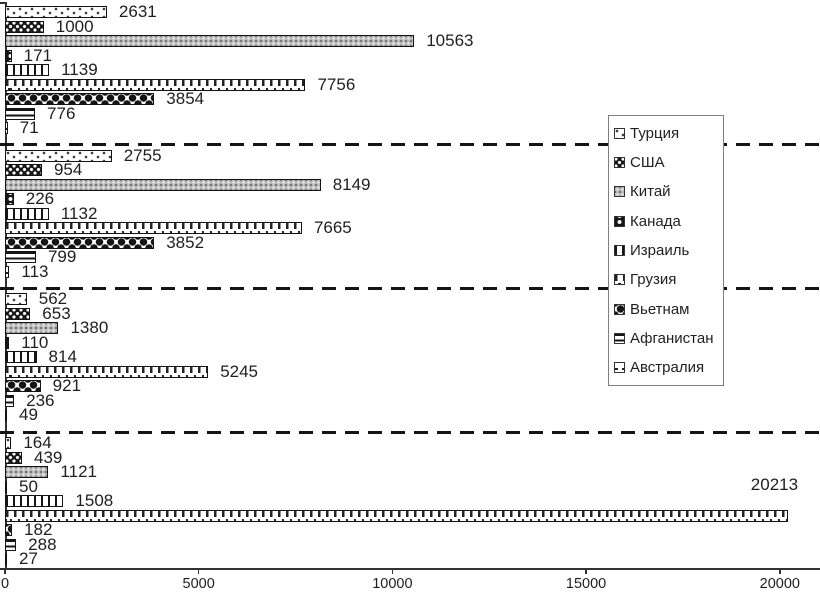 The height and width of the screenshot is (600, 820). I want to click on legend-marker-Афганистан-icon, so click(619, 338).